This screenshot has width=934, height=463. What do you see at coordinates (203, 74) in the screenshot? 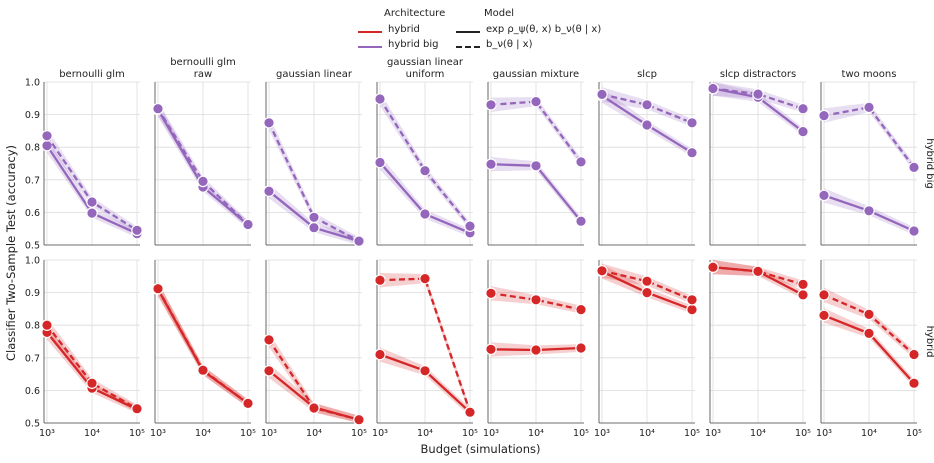
I see `column-title: raw` at bounding box center [203, 74].